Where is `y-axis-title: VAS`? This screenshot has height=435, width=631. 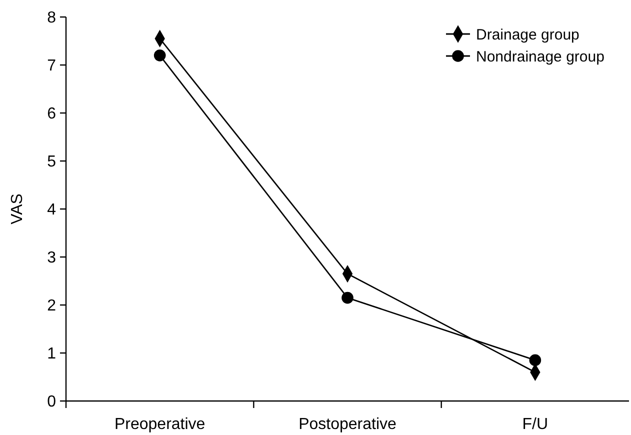
y-axis-title: VAS is located at coordinates (17, 209).